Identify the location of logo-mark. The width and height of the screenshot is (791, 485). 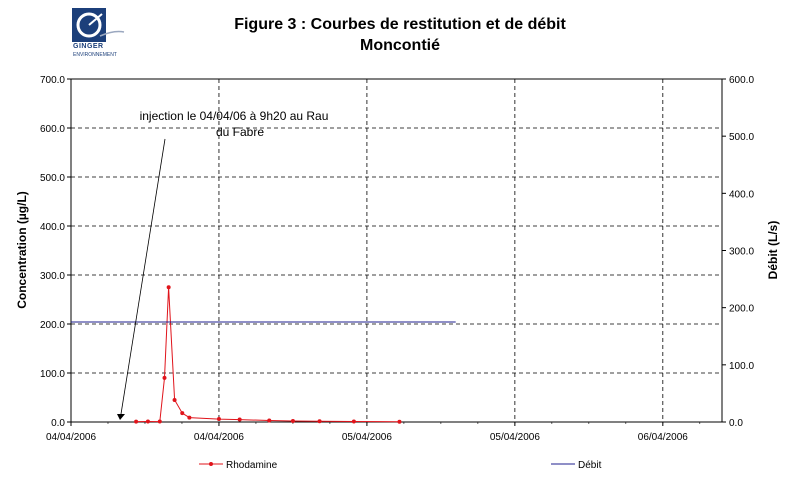
(98, 25).